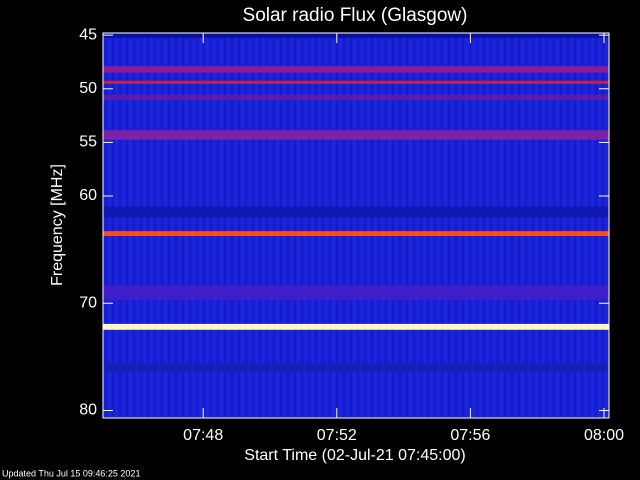 The height and width of the screenshot is (480, 640). Describe the element at coordinates (88, 142) in the screenshot. I see `y-tick-label: 55` at that location.